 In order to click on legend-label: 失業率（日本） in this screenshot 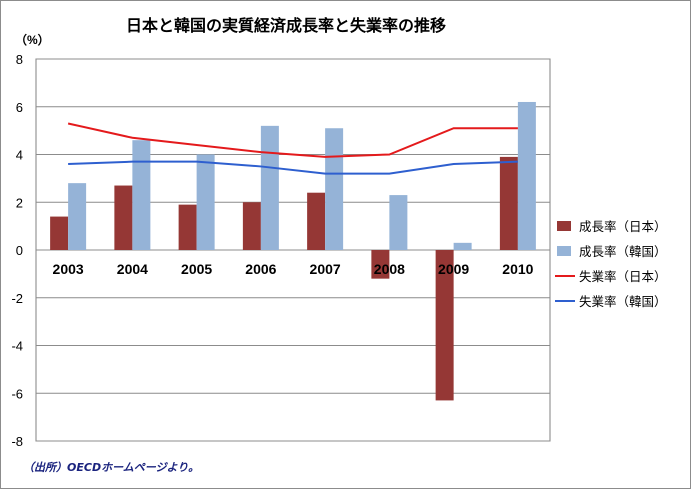, I will do `click(623, 276)`.